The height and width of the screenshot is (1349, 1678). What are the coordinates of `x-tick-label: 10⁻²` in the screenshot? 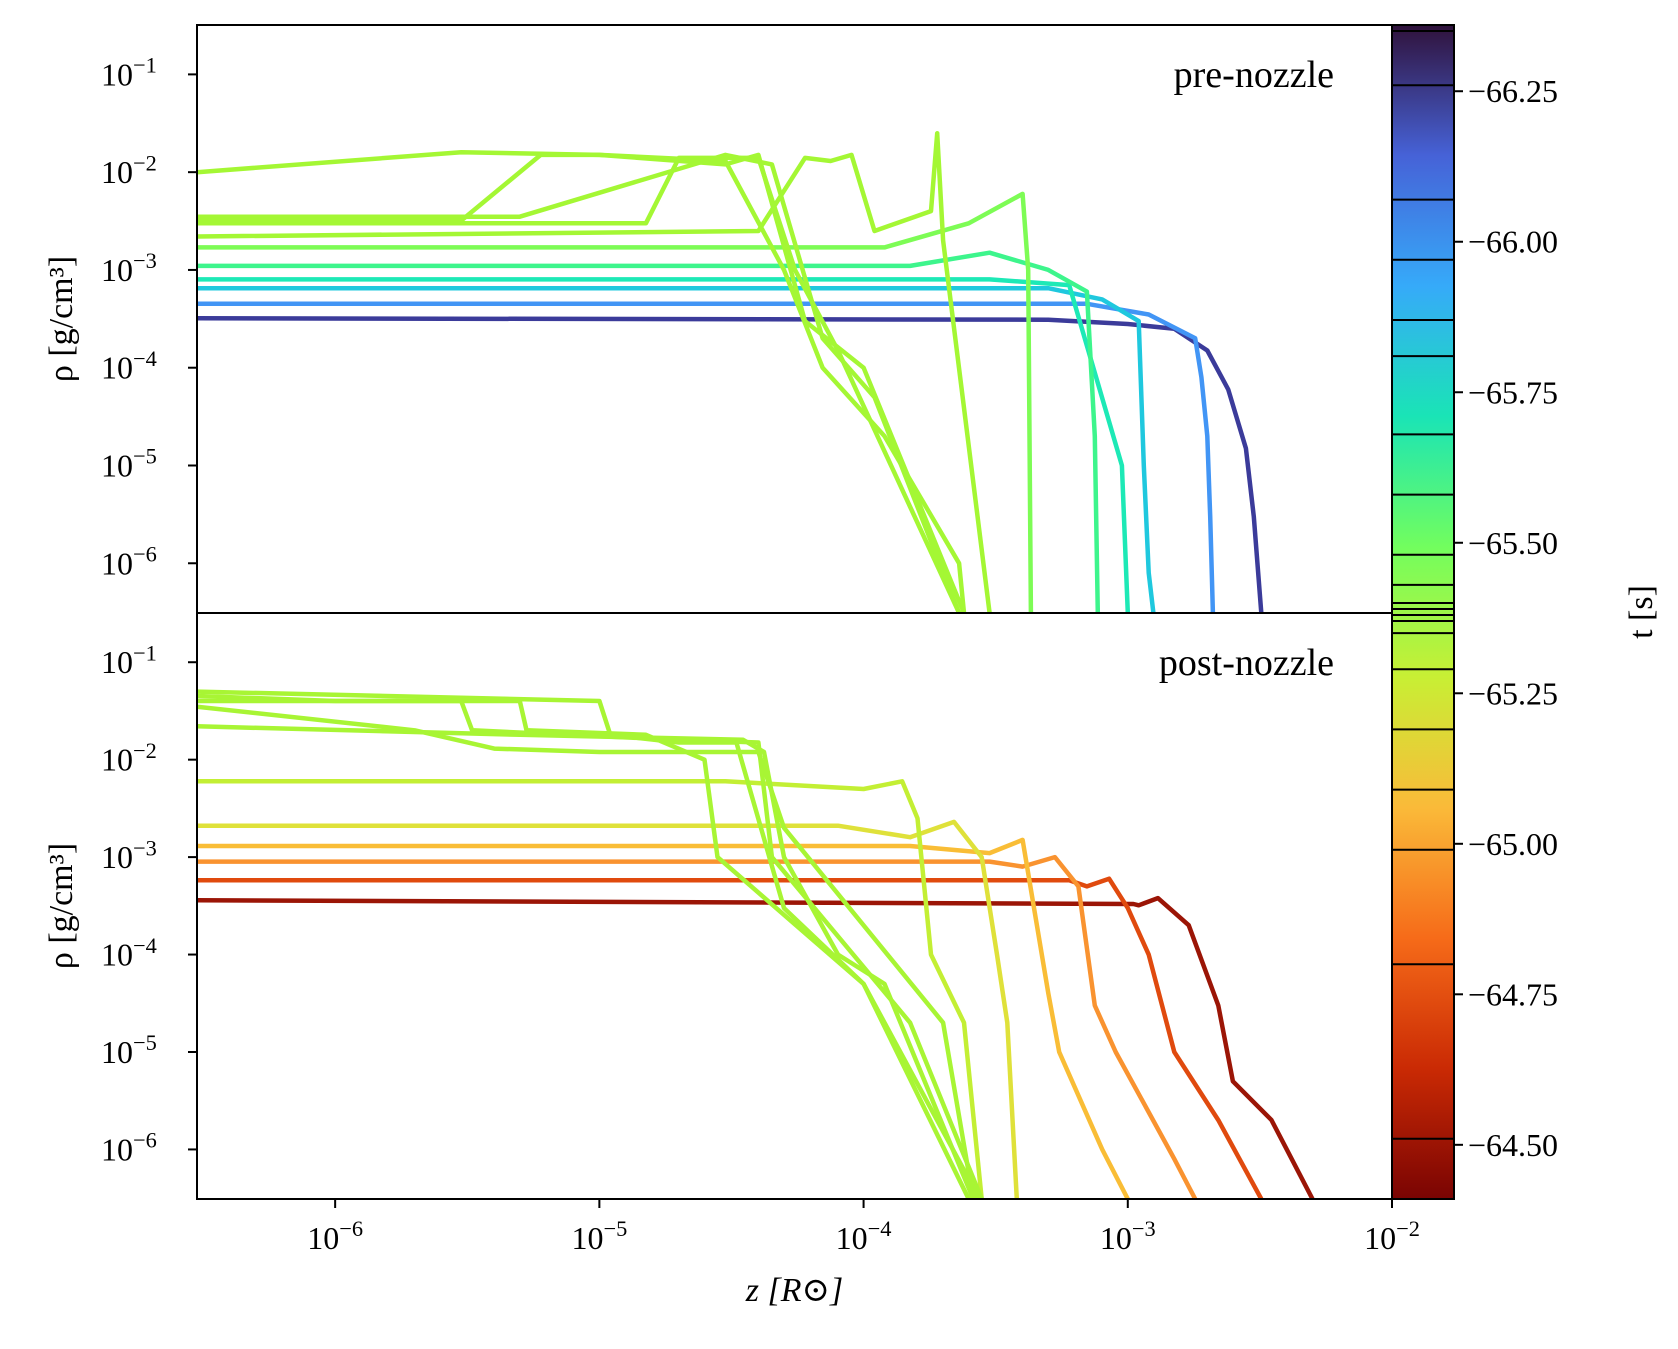 It's located at (1392, 1236).